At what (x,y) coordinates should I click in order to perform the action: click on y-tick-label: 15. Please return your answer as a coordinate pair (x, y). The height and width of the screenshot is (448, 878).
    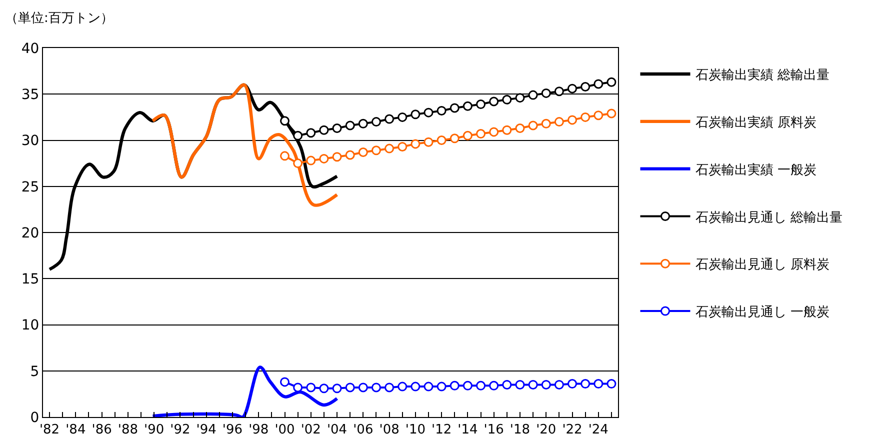
    Looking at the image, I should click on (30, 280).